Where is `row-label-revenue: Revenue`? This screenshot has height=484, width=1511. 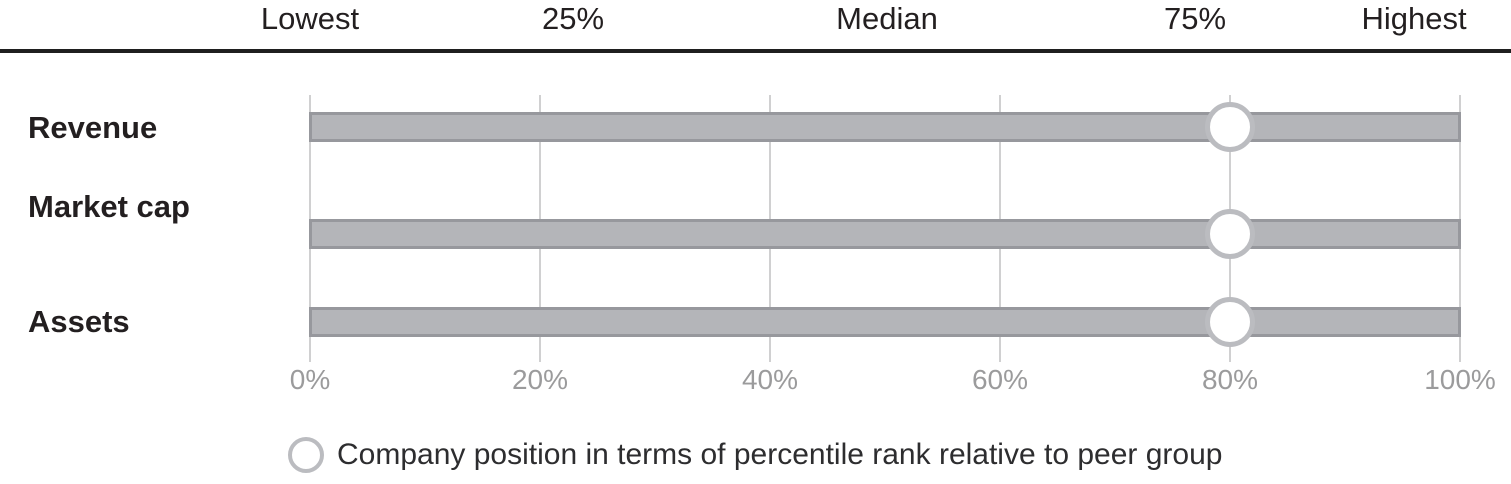 row-label-revenue: Revenue is located at coordinates (93, 127).